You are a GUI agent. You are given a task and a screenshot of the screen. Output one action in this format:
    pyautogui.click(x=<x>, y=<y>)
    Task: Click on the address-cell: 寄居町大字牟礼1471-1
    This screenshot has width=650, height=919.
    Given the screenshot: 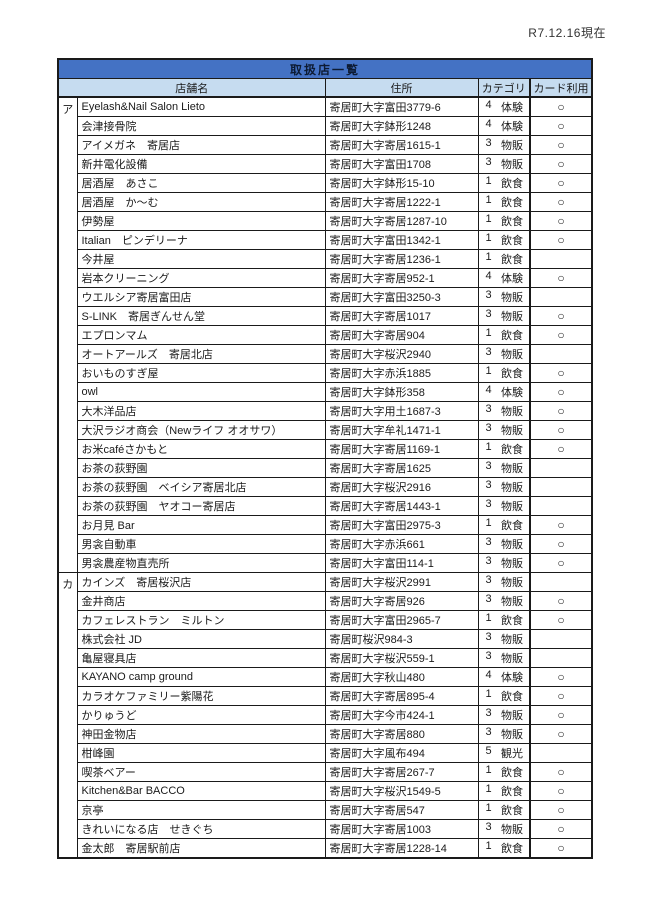 What is the action you would take?
    pyautogui.click(x=401, y=430)
    